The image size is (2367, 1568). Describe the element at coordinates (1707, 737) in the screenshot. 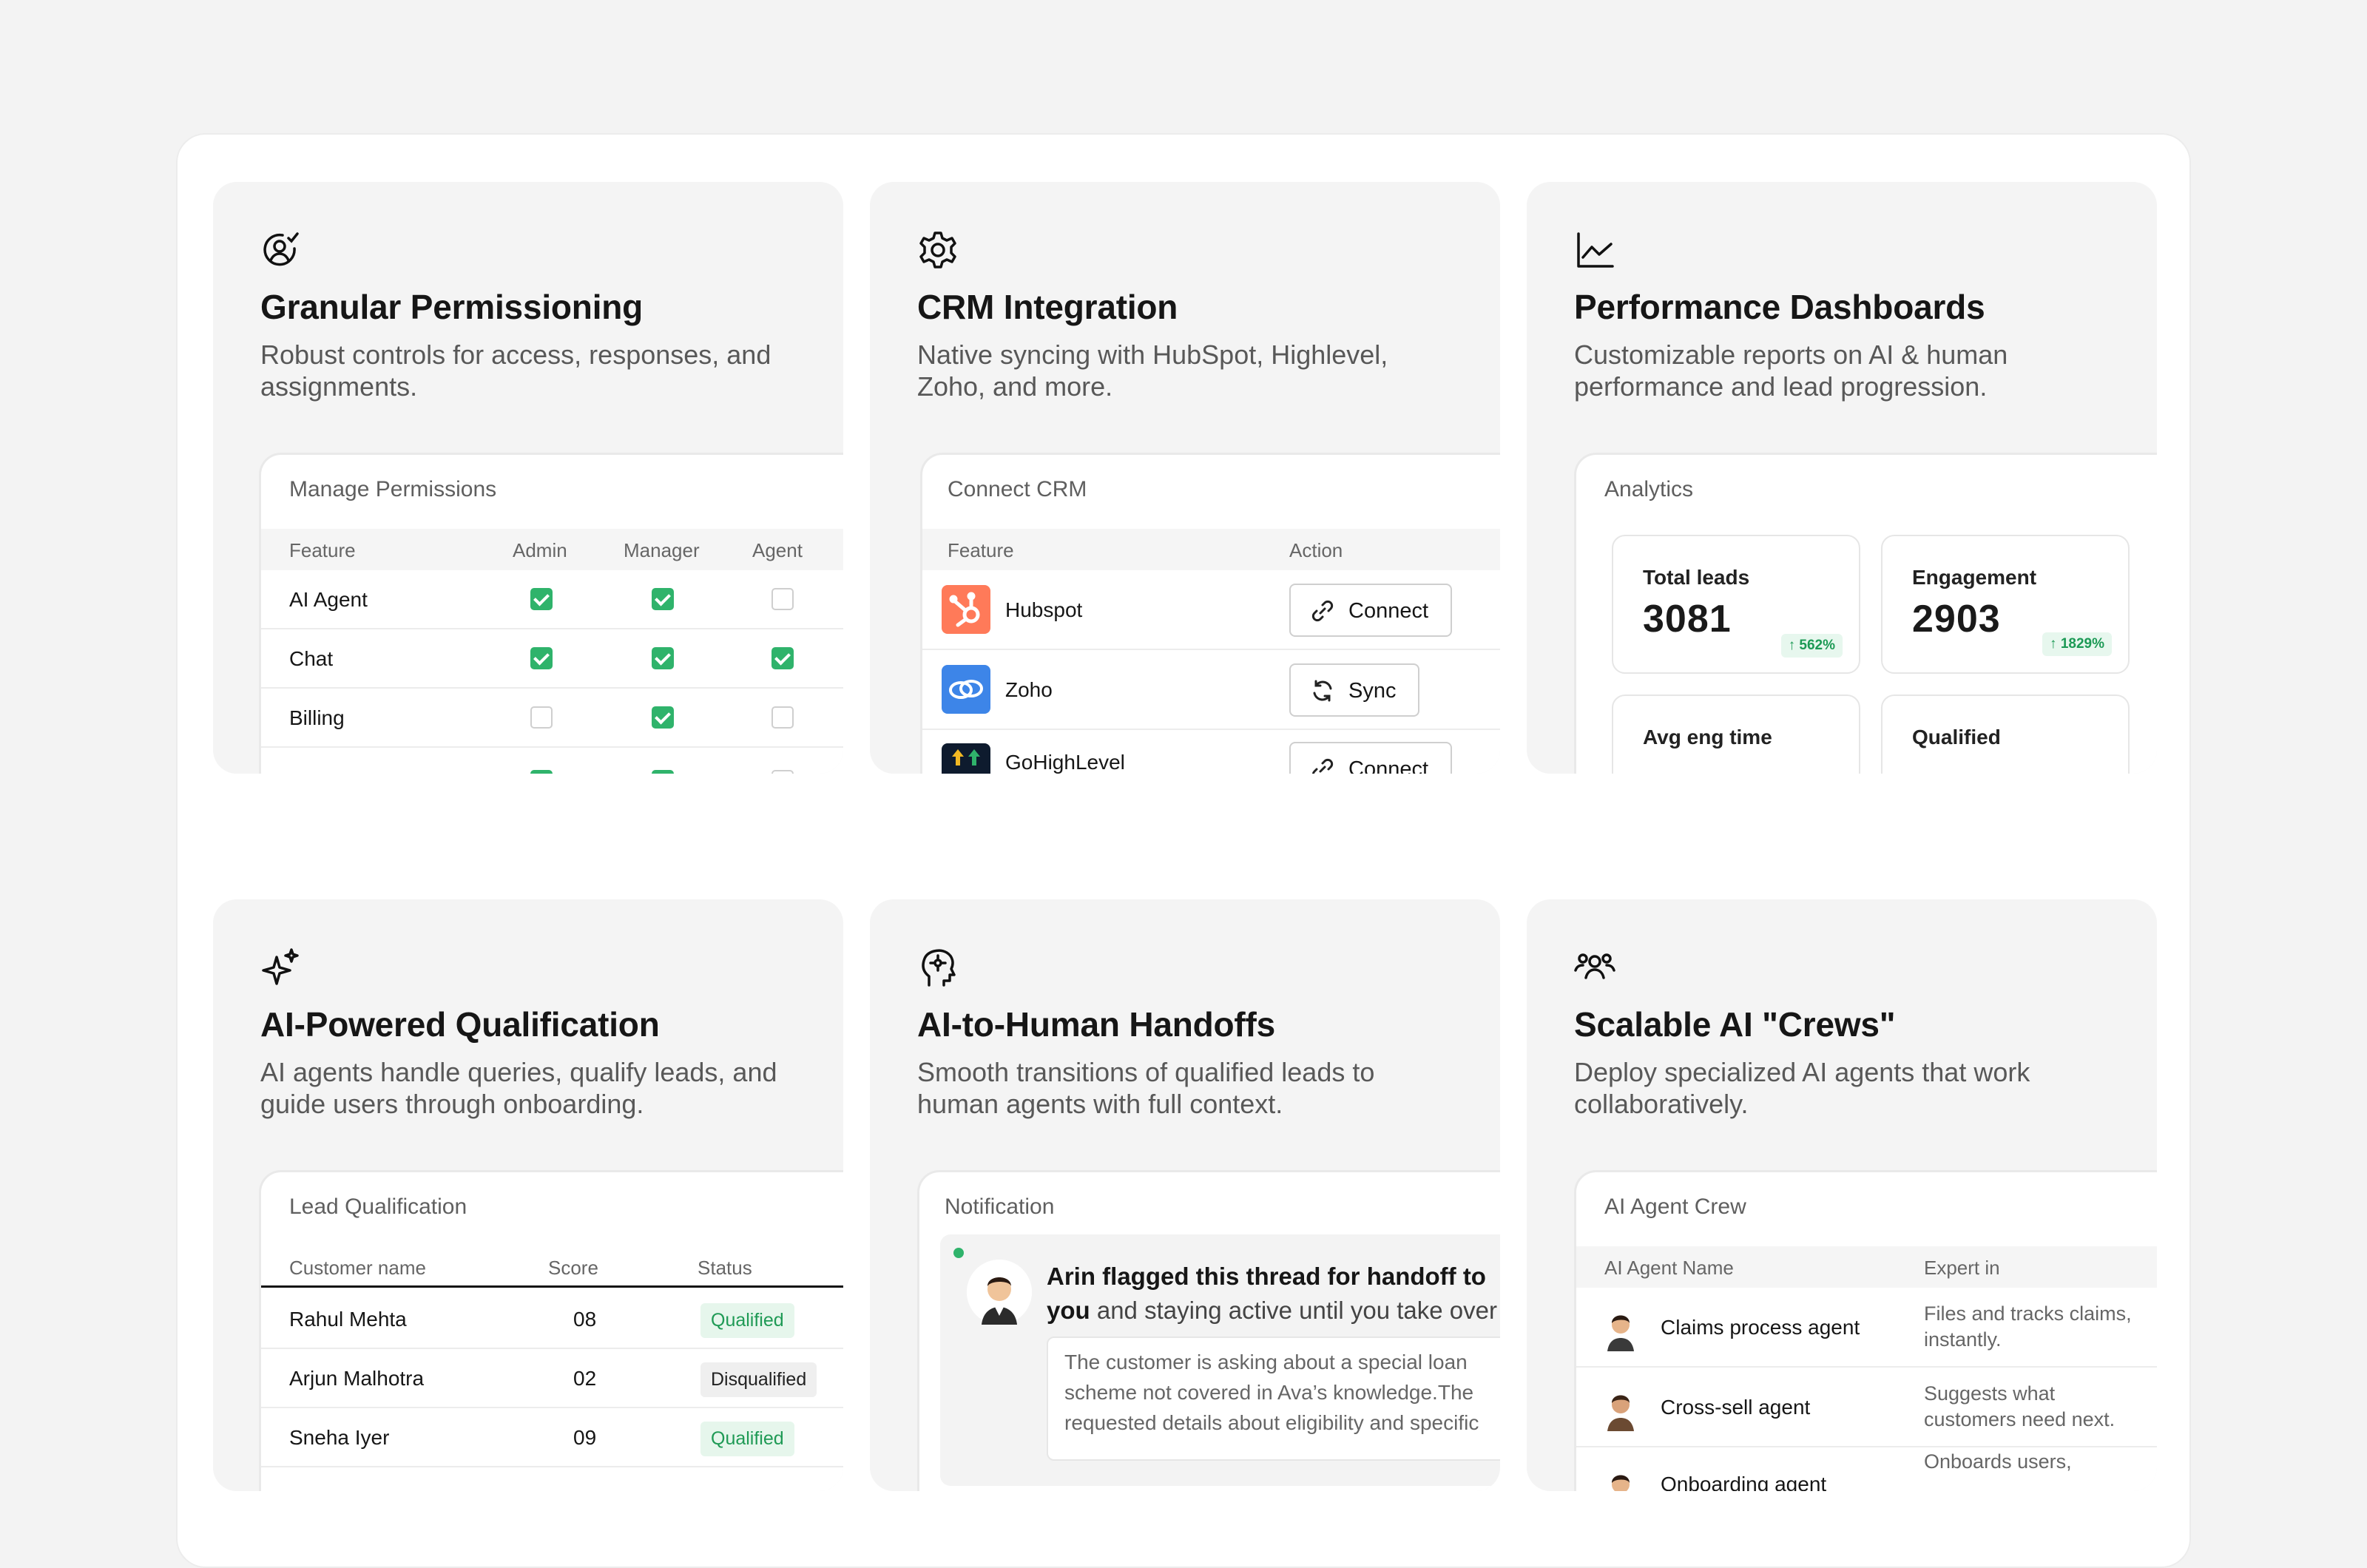

I see `stat-label: Avg eng time` at that location.